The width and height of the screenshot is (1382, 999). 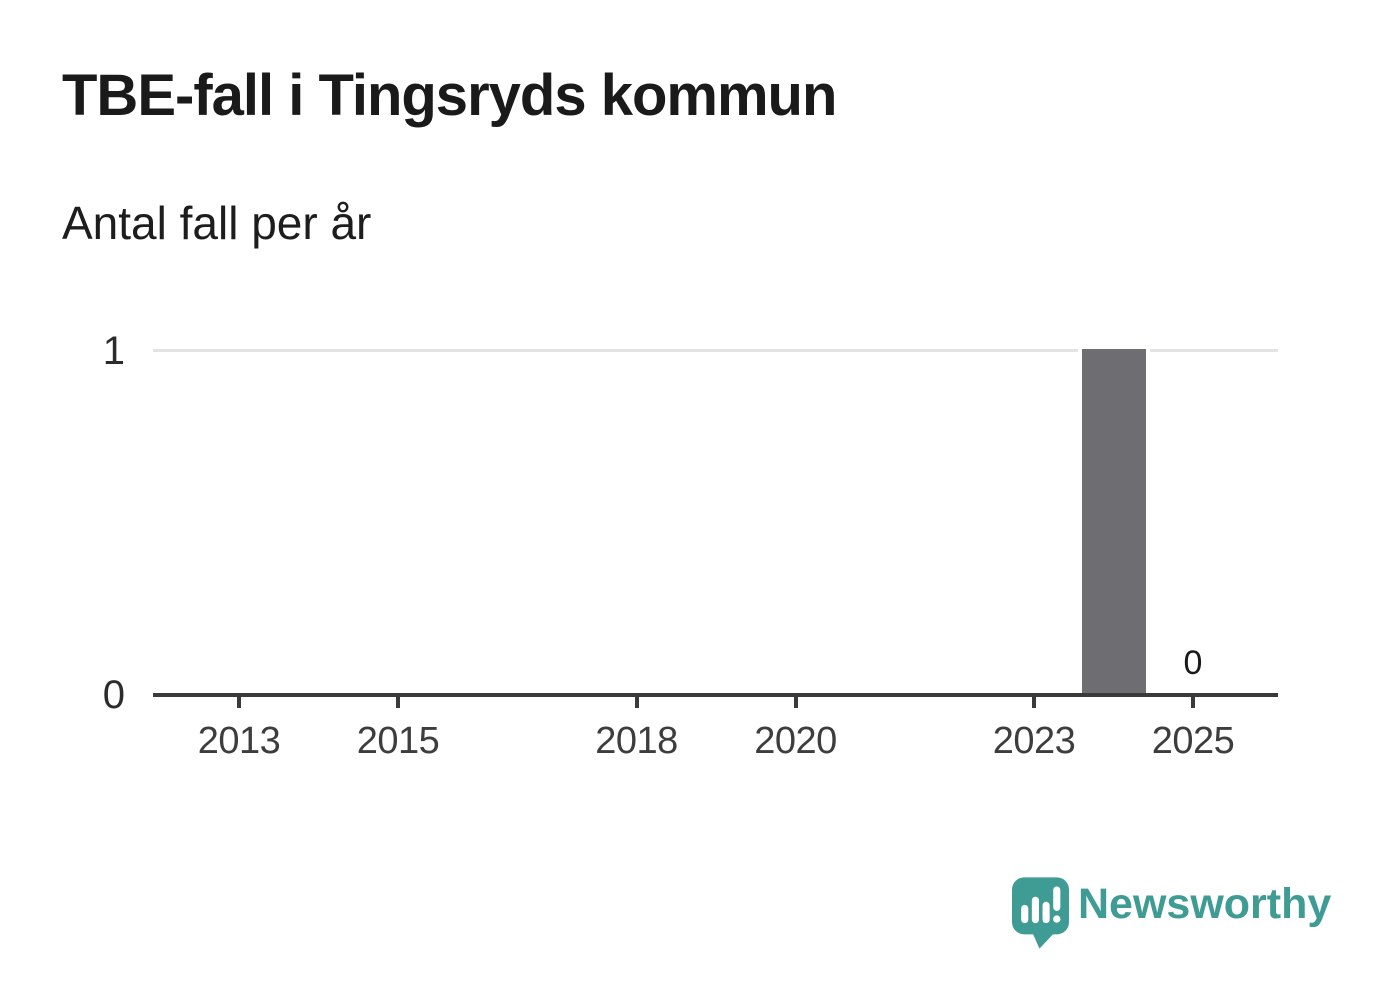 What do you see at coordinates (398, 702) in the screenshot?
I see `x-tick-2015` at bounding box center [398, 702].